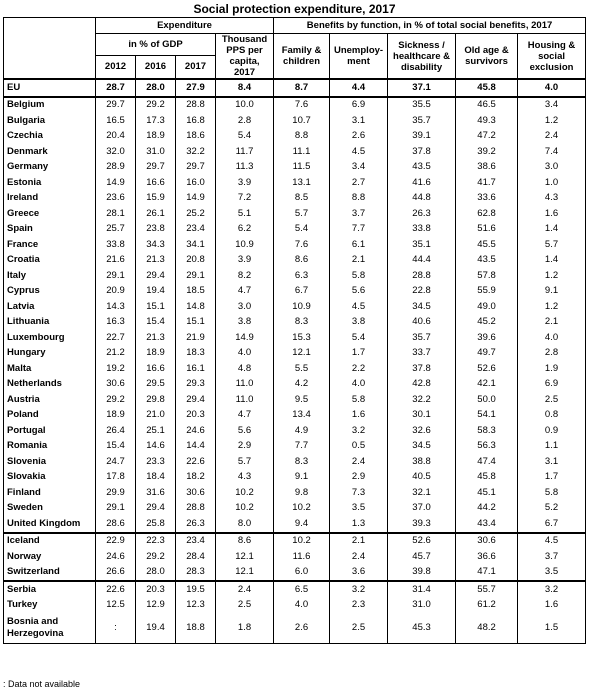 The image size is (589, 692). Describe the element at coordinates (115, 540) in the screenshot. I see `value-cell: 22.9` at that location.